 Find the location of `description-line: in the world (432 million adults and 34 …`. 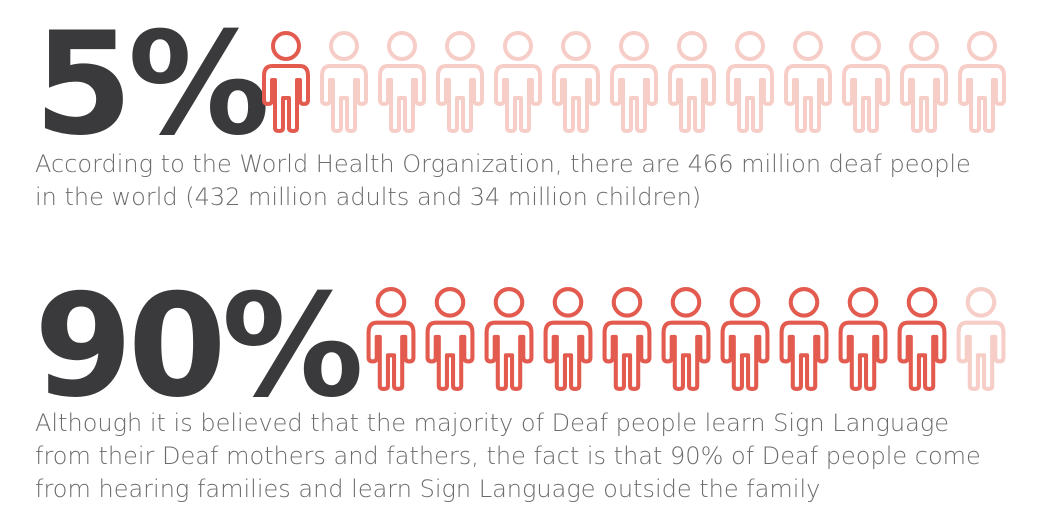

description-line: in the world (432 million adults and 34 … is located at coordinates (368, 197).